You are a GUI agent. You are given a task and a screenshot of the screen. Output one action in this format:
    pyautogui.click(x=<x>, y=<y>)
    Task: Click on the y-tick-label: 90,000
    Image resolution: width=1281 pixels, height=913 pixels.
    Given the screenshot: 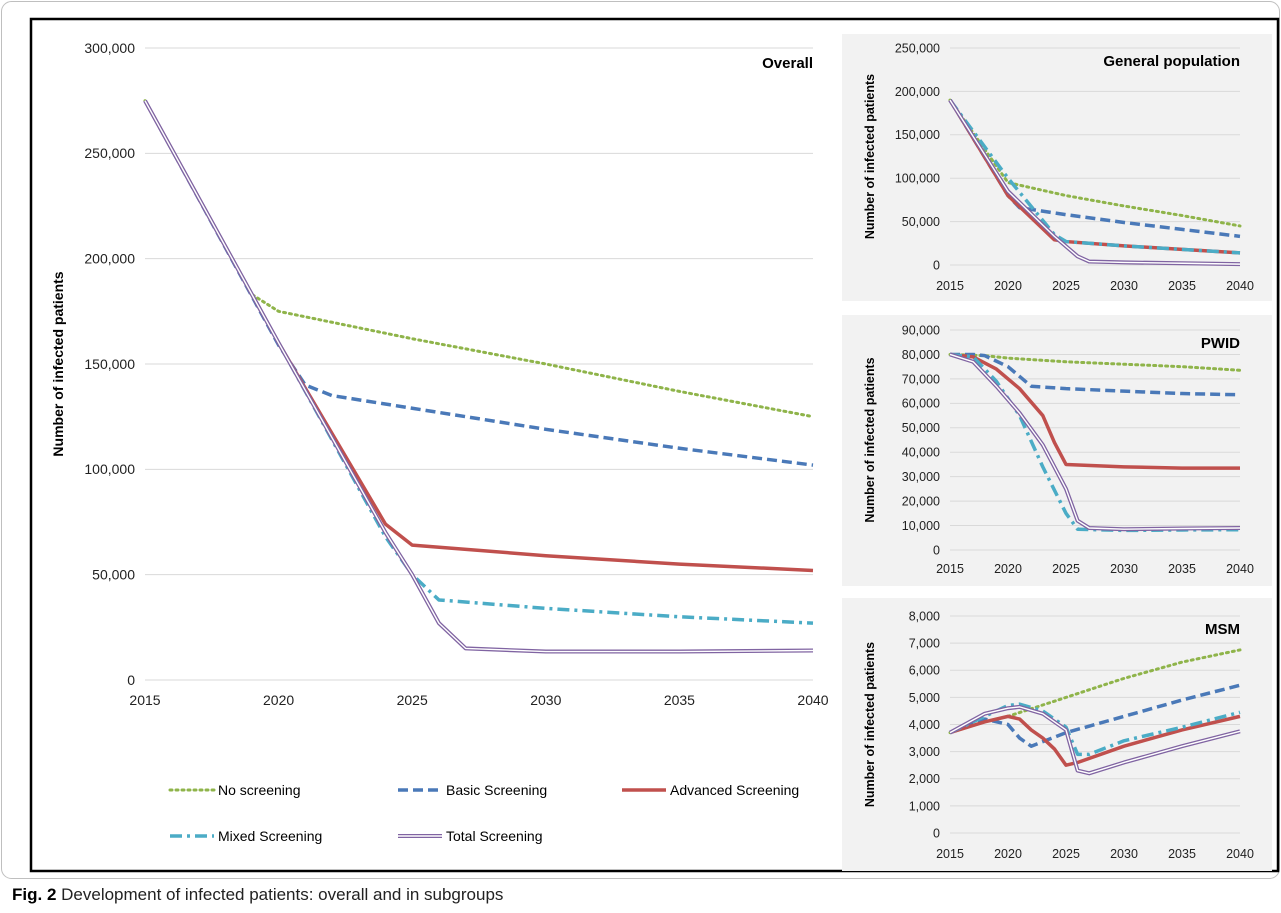 What is the action you would take?
    pyautogui.click(x=921, y=330)
    